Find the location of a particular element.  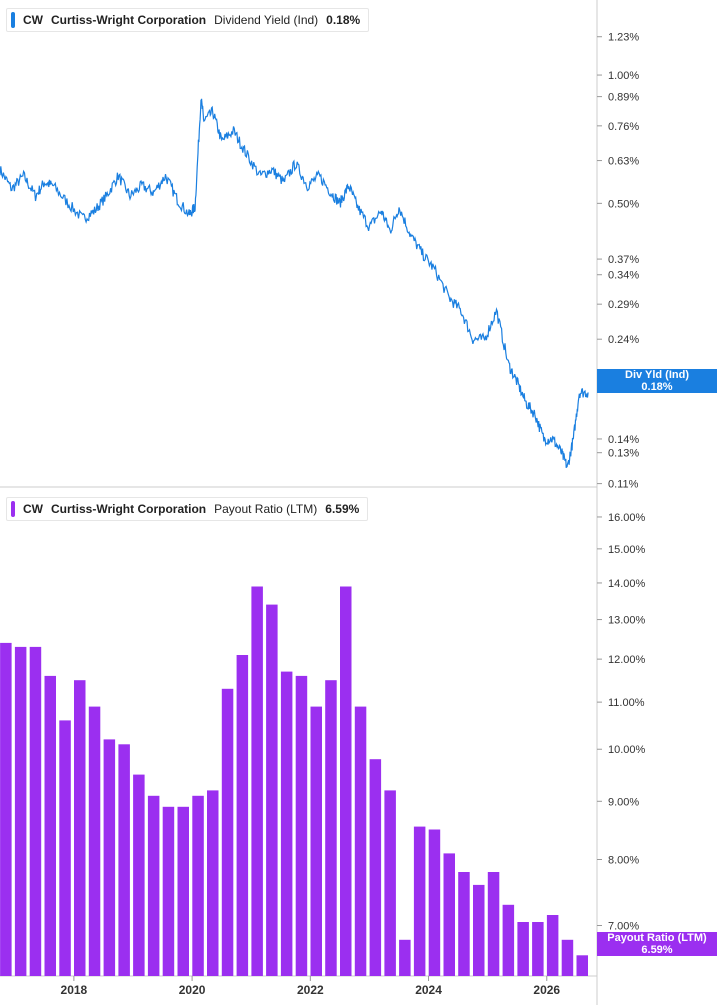

yield-y-tick-label: 0.37% is located at coordinates (623, 260).